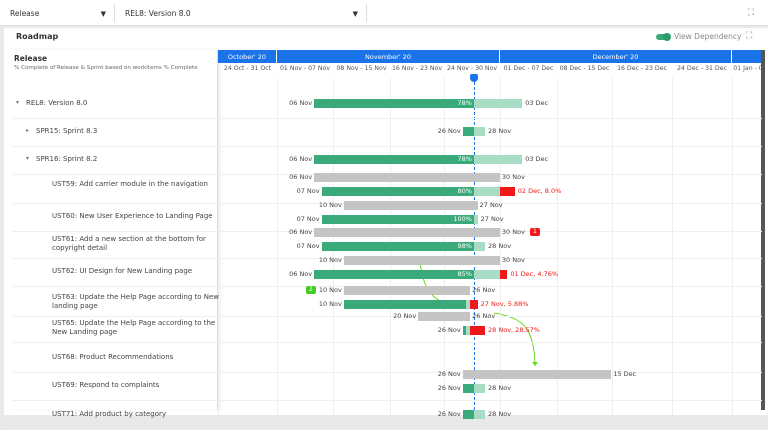 This screenshot has width=768, height=430. Describe the element at coordinates (67, 159) in the screenshot. I see `row-label: SPR16: Sprint 8.2` at that location.